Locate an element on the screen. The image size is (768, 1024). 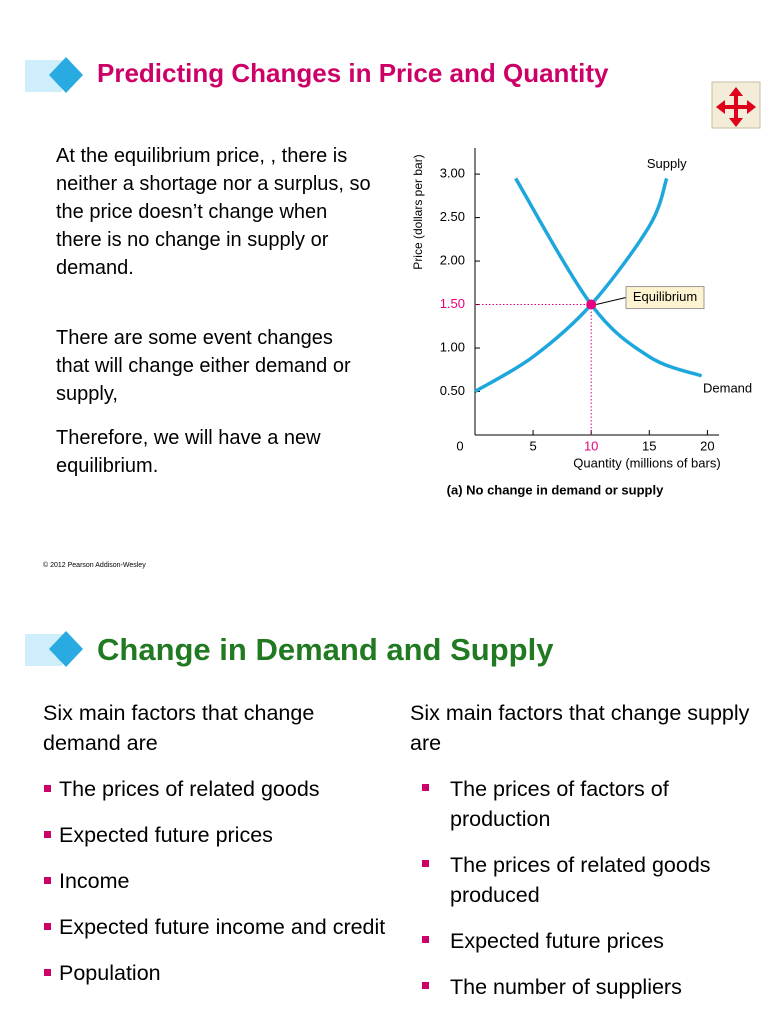
copyright: © 2012 Pearson Addison-Wesley is located at coordinates (94, 565).